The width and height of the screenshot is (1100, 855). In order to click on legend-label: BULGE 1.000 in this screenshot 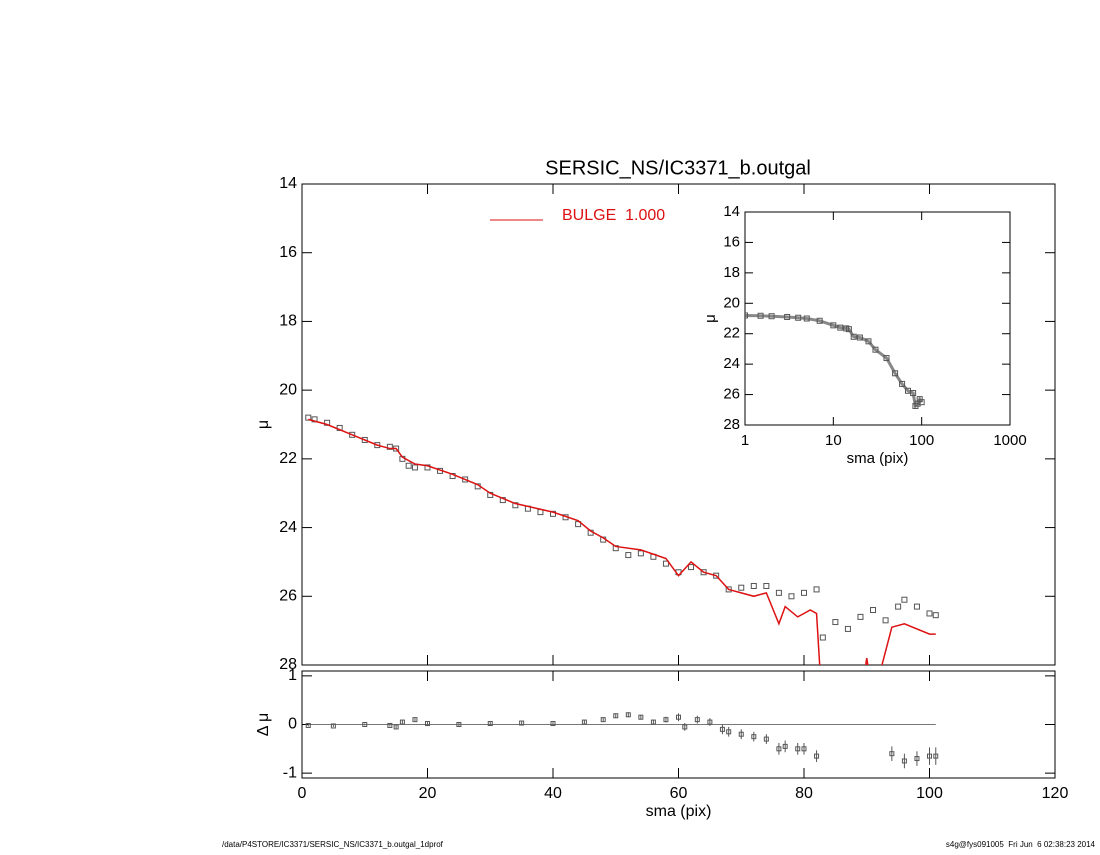, I will do `click(613, 215)`.